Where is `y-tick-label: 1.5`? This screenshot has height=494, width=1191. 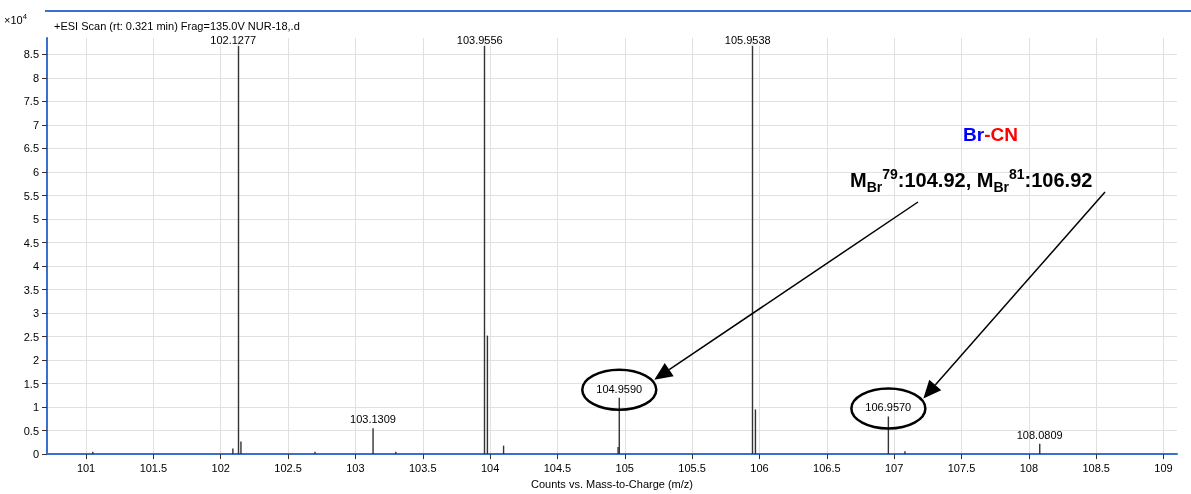 y-tick-label: 1.5 is located at coordinates (31, 383).